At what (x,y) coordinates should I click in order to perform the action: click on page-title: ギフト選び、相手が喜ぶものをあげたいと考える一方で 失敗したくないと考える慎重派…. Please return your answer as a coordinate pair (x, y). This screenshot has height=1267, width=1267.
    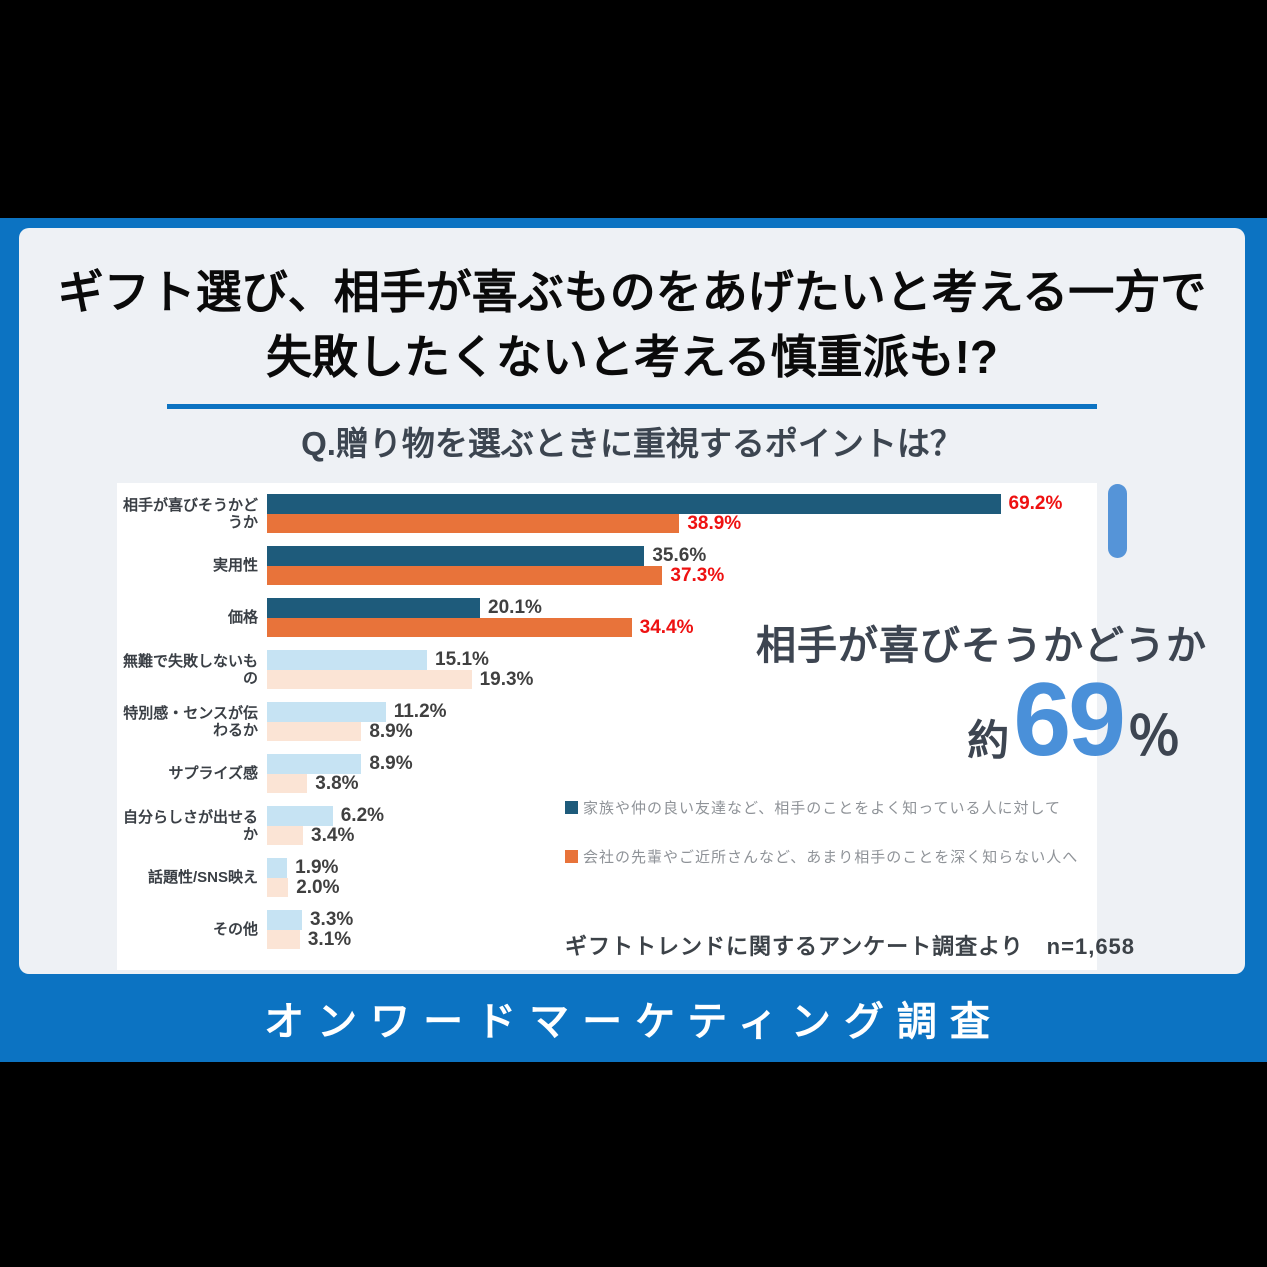
    Looking at the image, I should click on (632, 309).